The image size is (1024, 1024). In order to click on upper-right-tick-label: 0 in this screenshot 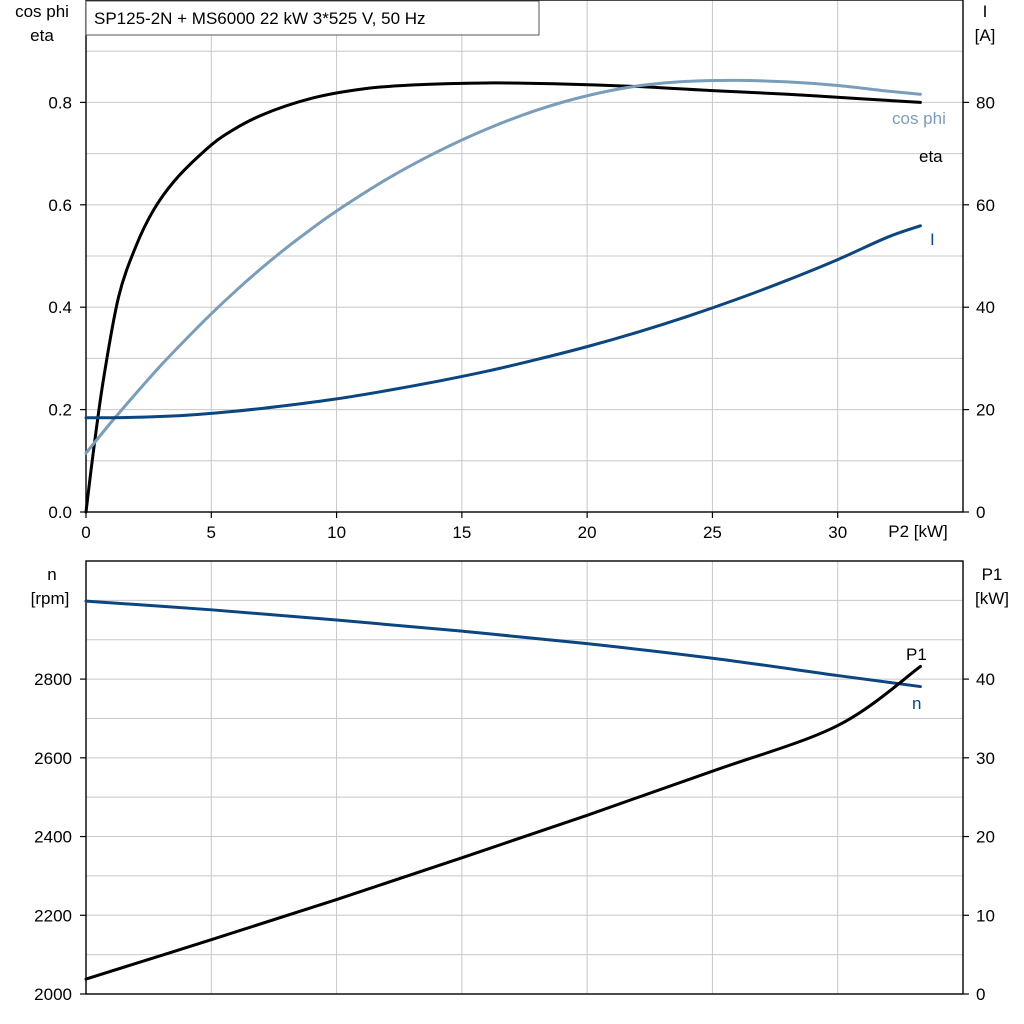, I will do `click(980, 512)`.